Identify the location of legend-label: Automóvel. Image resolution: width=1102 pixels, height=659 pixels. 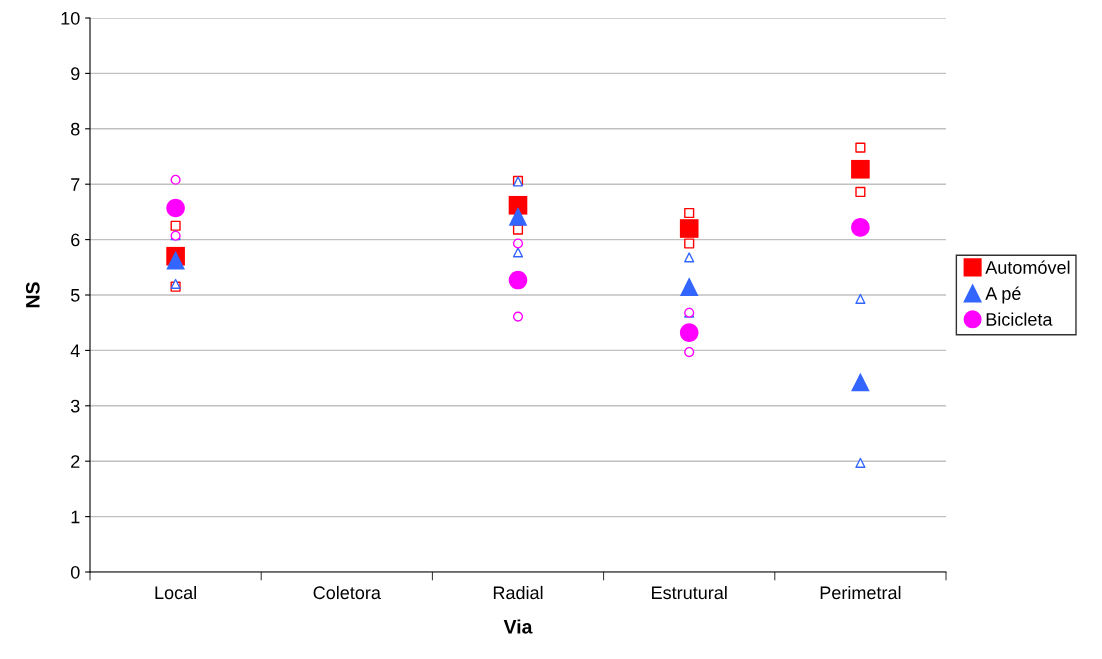
(1027, 267).